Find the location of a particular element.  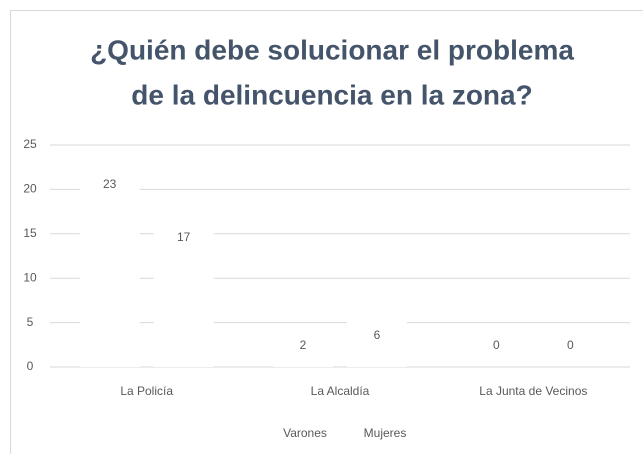

y-tick-label: 0 is located at coordinates (30, 366).